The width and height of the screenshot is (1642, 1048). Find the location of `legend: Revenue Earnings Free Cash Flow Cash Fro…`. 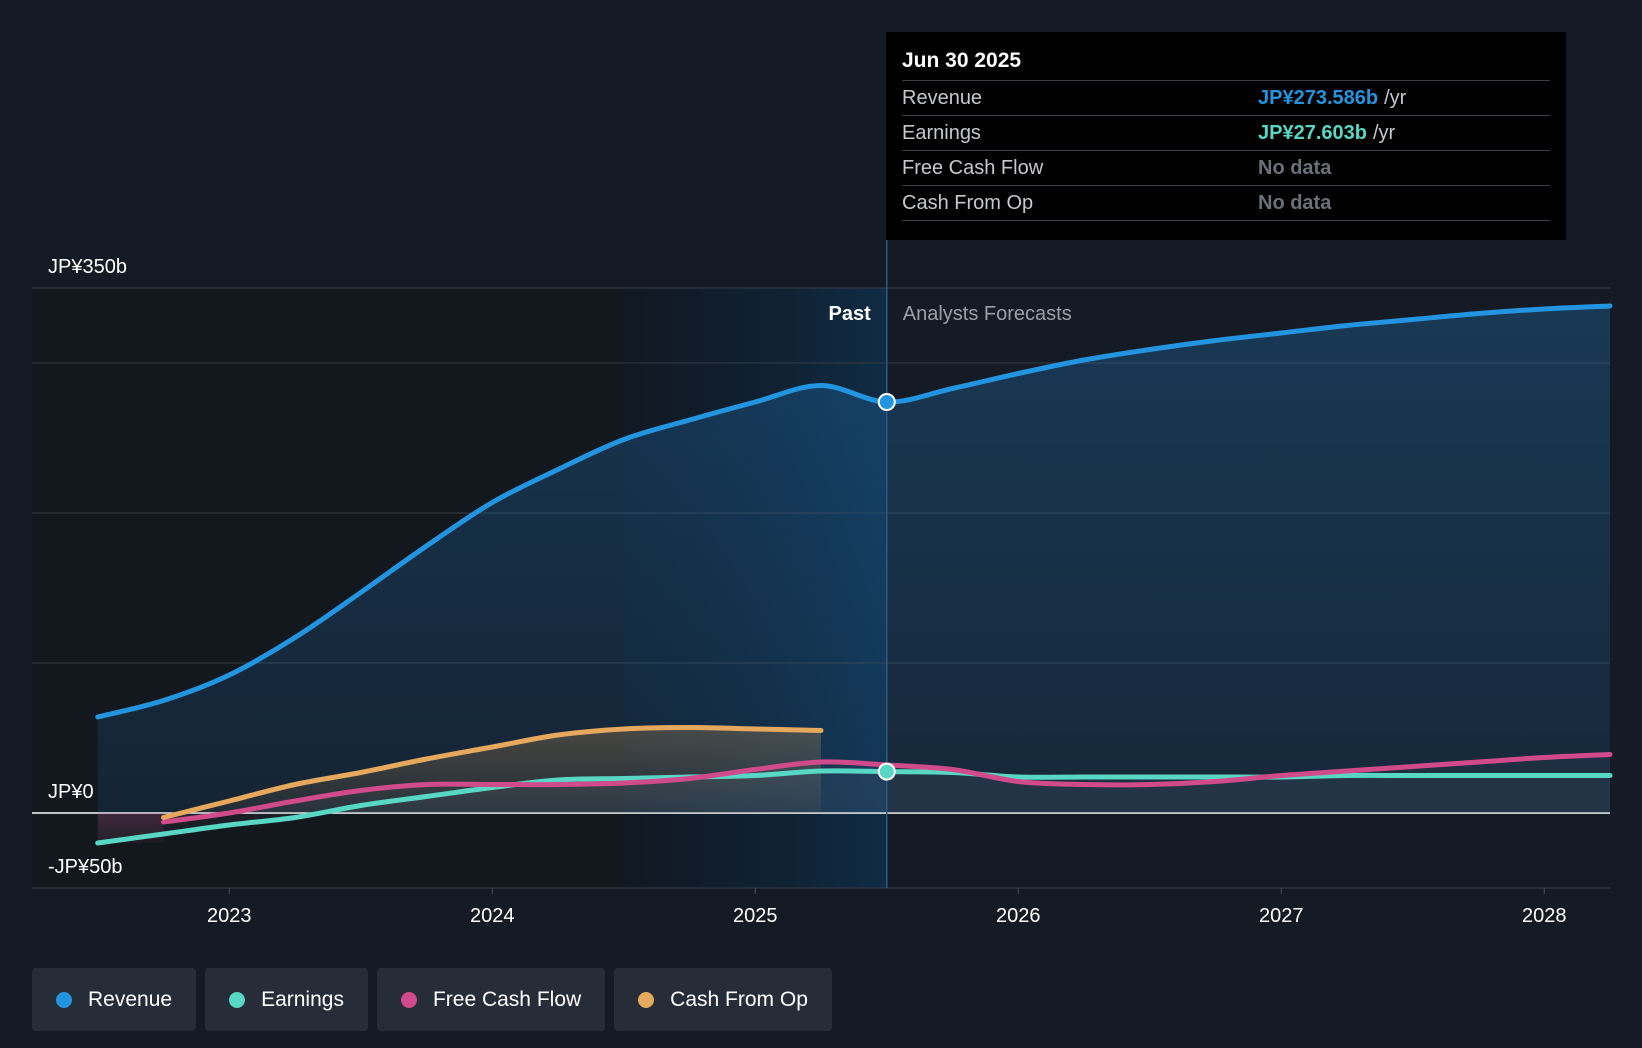

legend: Revenue Earnings Free Cash Flow Cash Fro… is located at coordinates (436, 999).